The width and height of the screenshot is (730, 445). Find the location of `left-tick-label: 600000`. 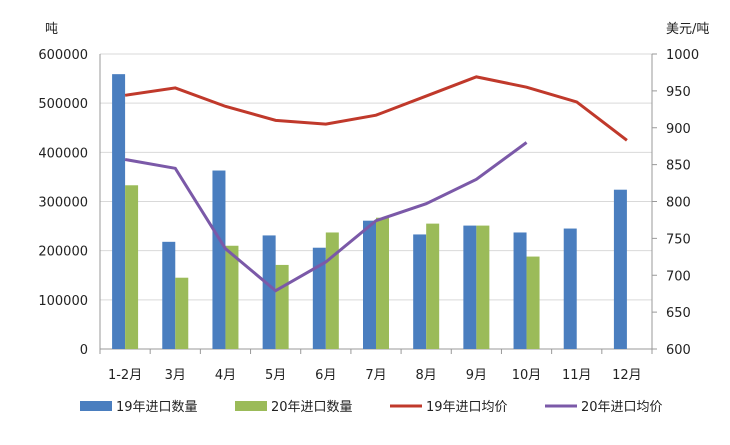

left-tick-label: 600000 is located at coordinates (63, 55).